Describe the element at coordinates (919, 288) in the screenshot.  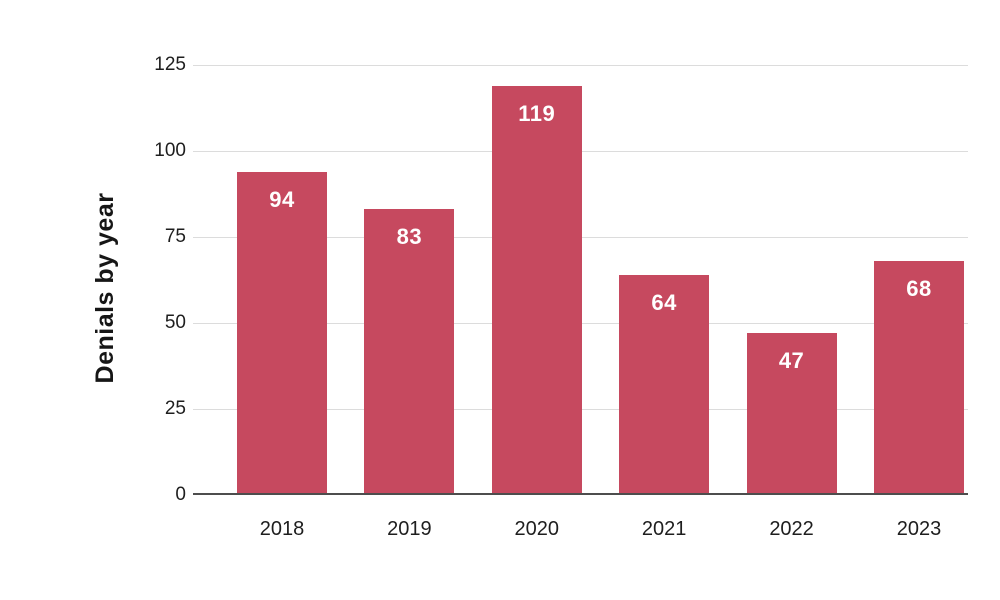
I see `bar-value-2023: 68` at that location.